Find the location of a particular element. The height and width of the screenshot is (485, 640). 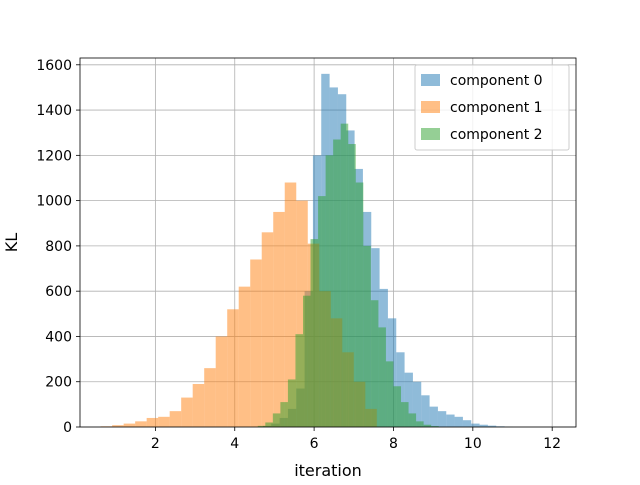

y-tick-label: 600 is located at coordinates (58, 292).